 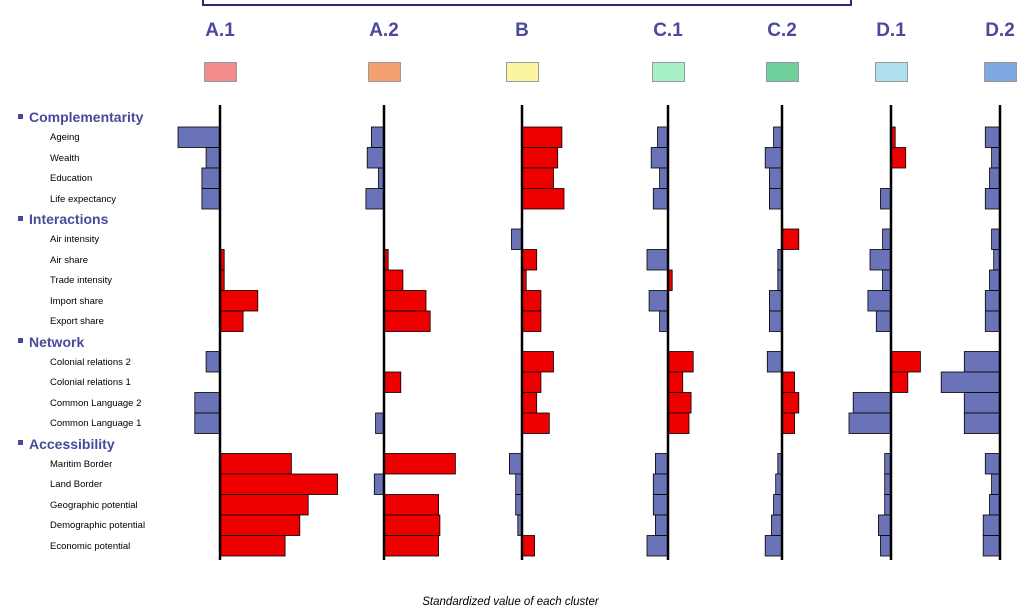 I want to click on group-label: Complementarity, so click(x=80, y=117).